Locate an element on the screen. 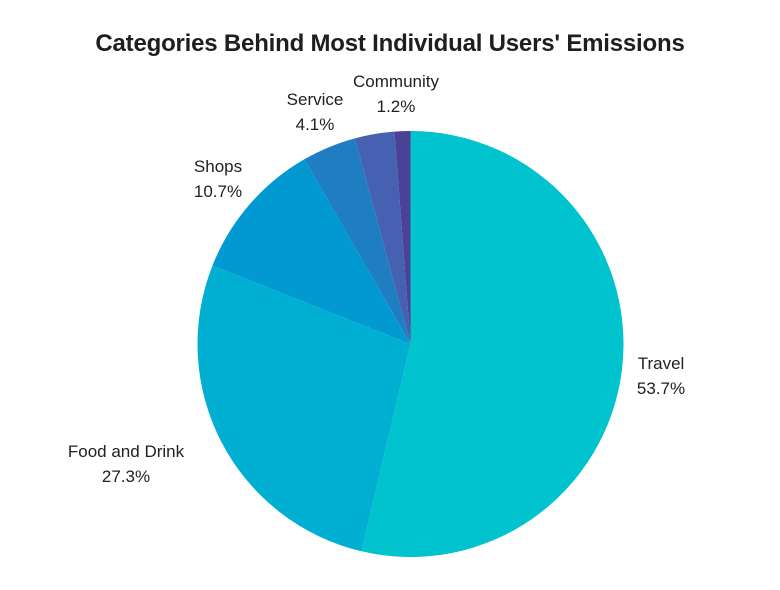  slice-label-name: Food and Drink is located at coordinates (126, 451).